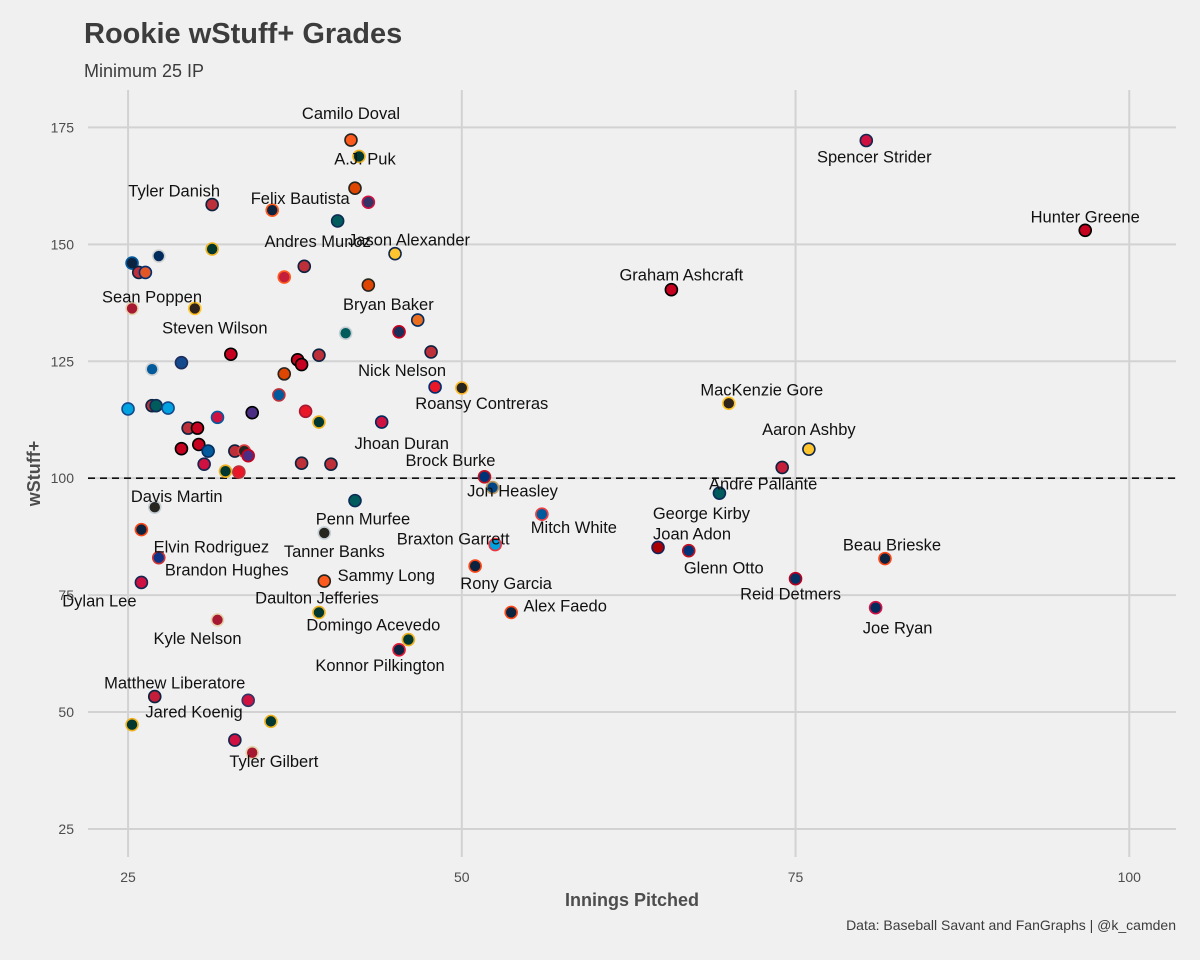 This screenshot has height=960, width=1200. I want to click on point-tyler-danish, so click(212, 204).